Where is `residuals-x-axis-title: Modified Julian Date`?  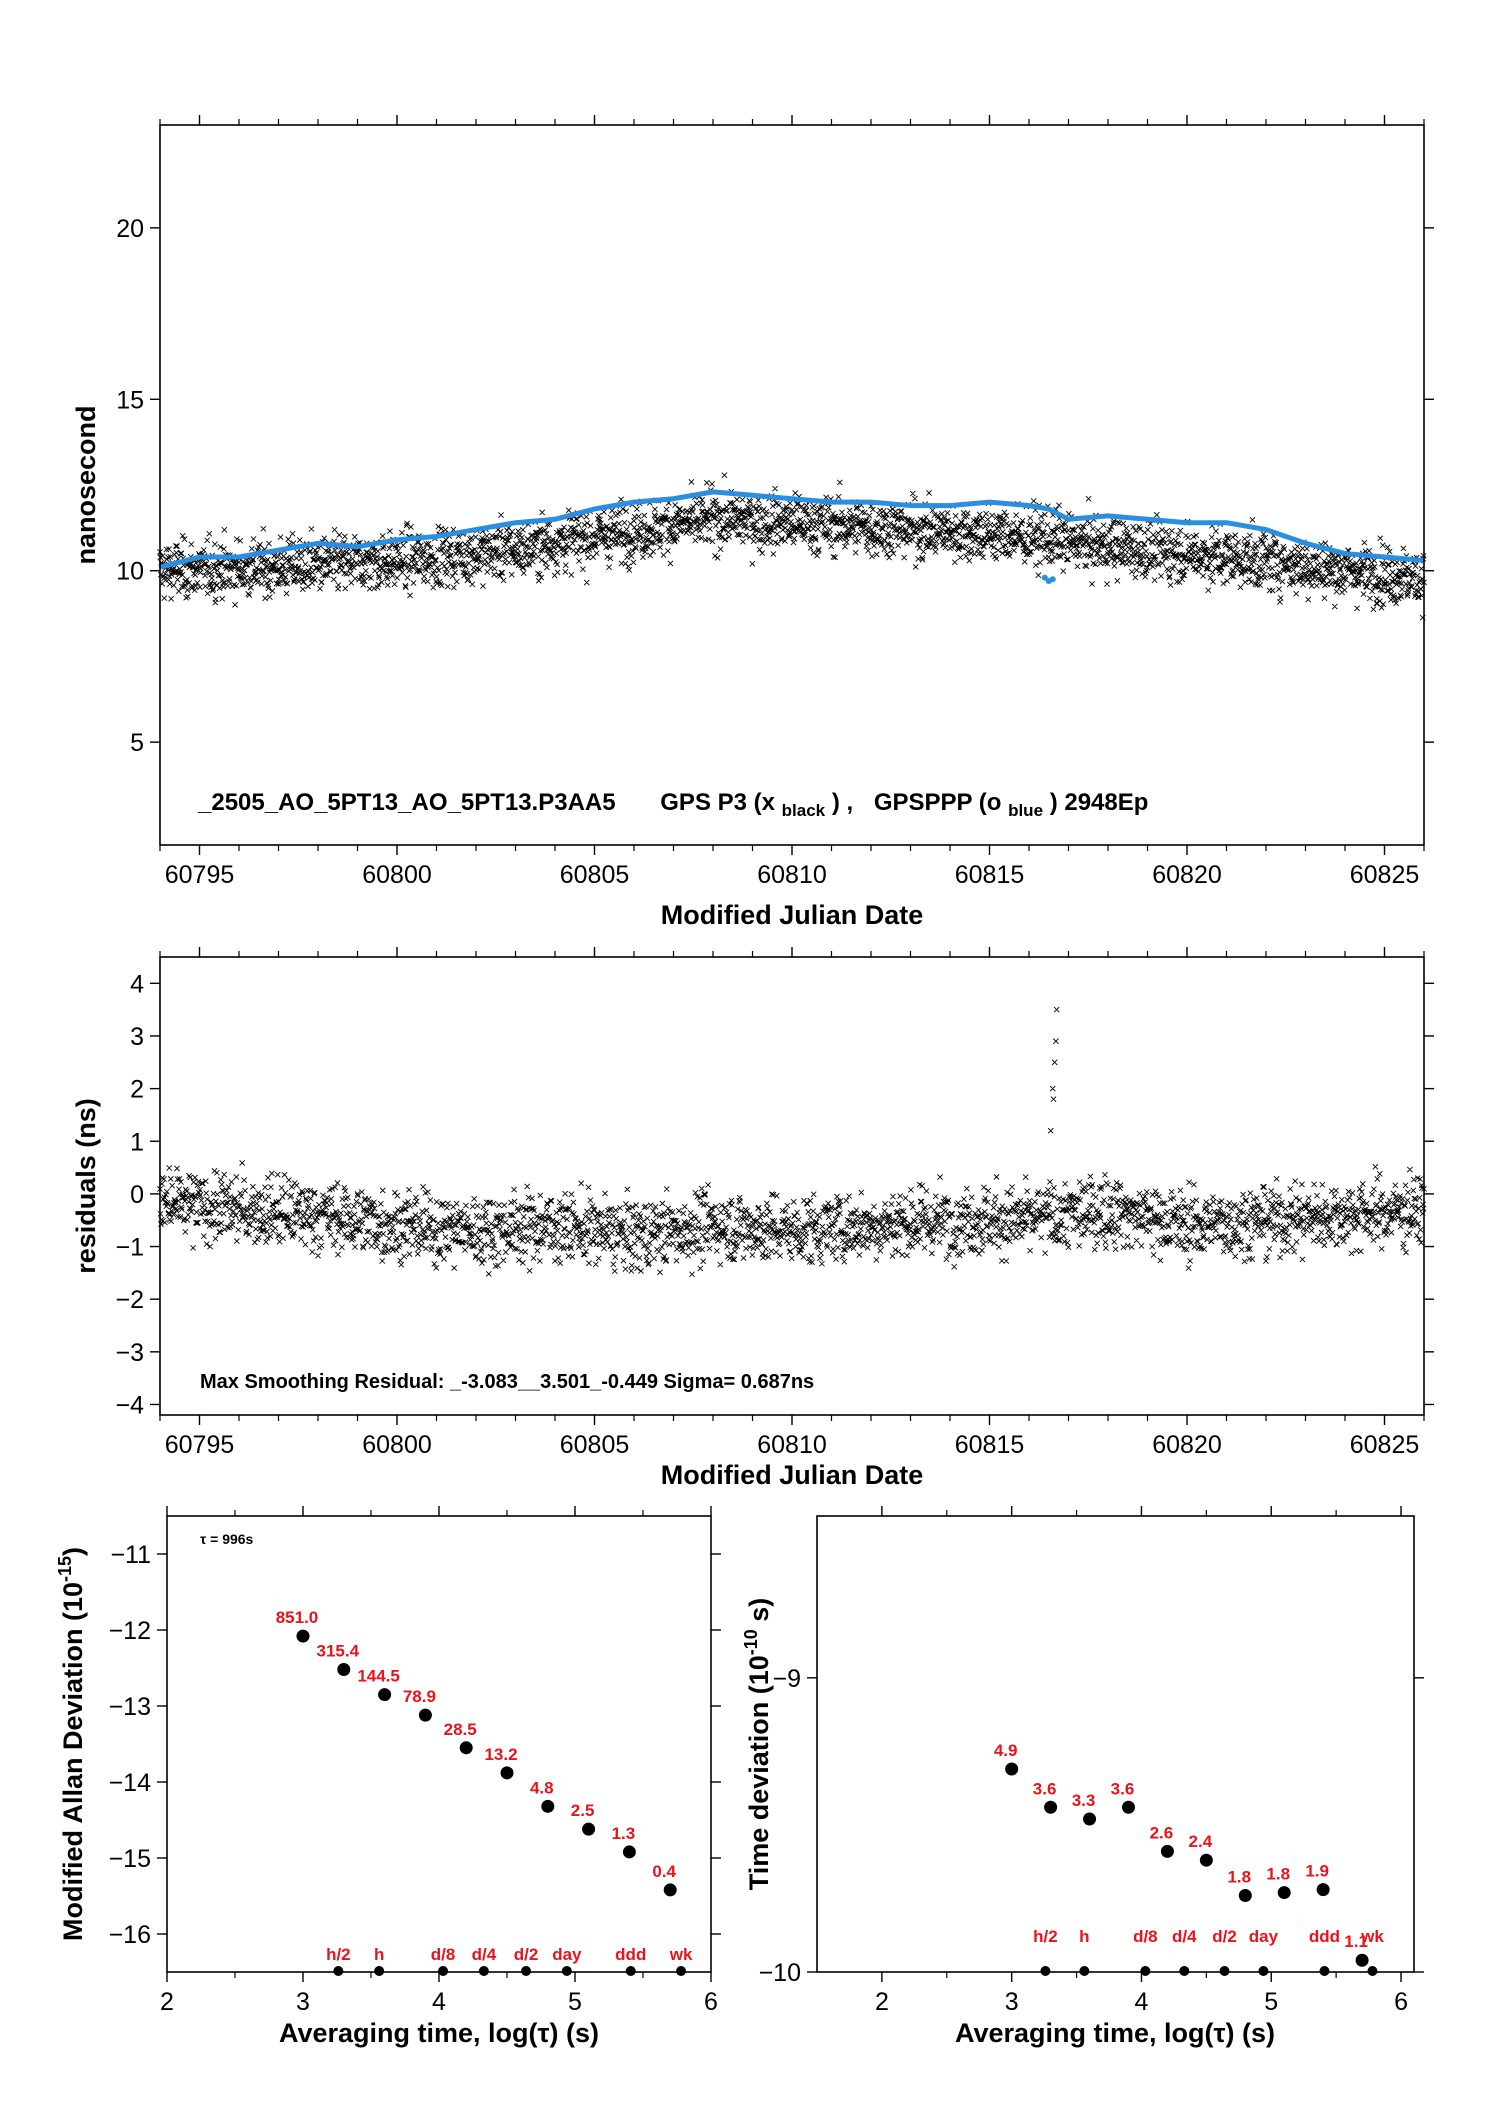 residuals-x-axis-title: Modified Julian Date is located at coordinates (792, 1475).